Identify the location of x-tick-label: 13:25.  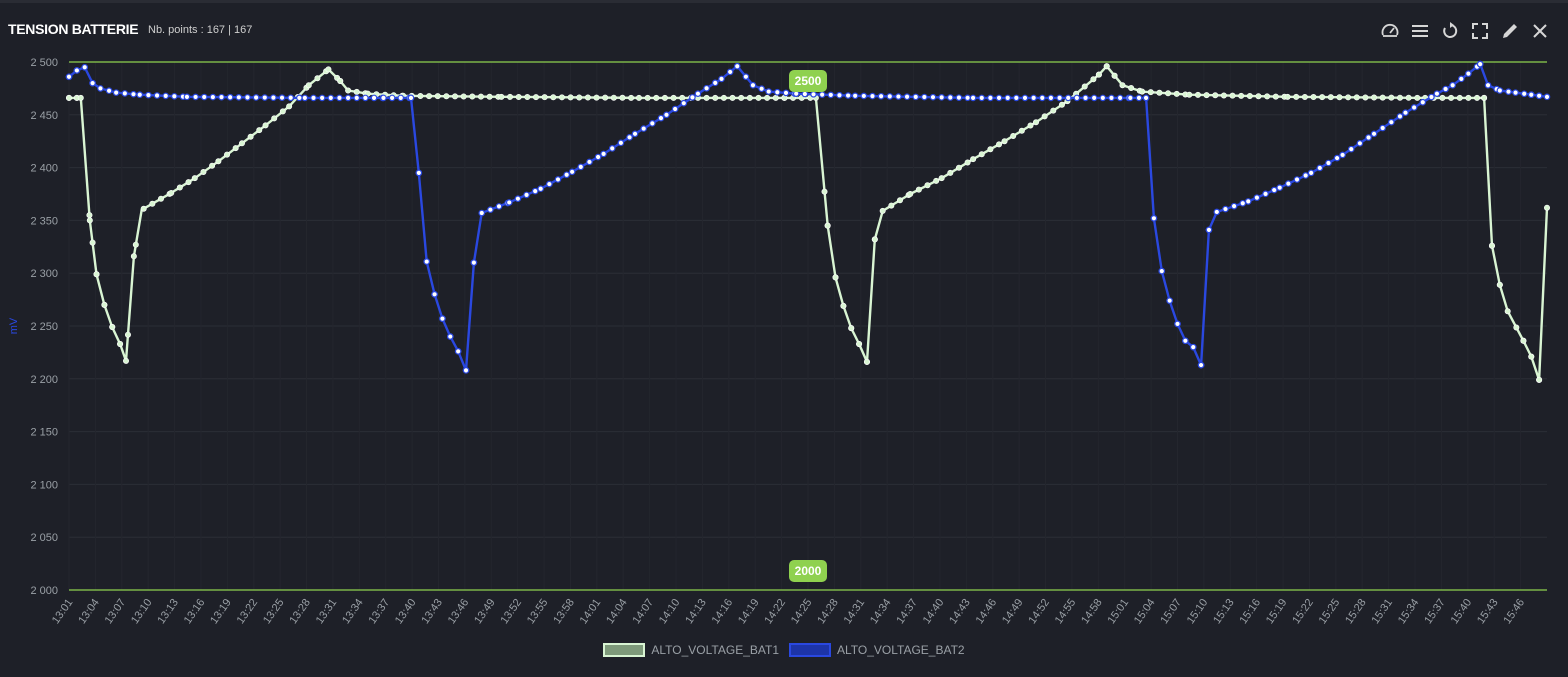
(274, 611).